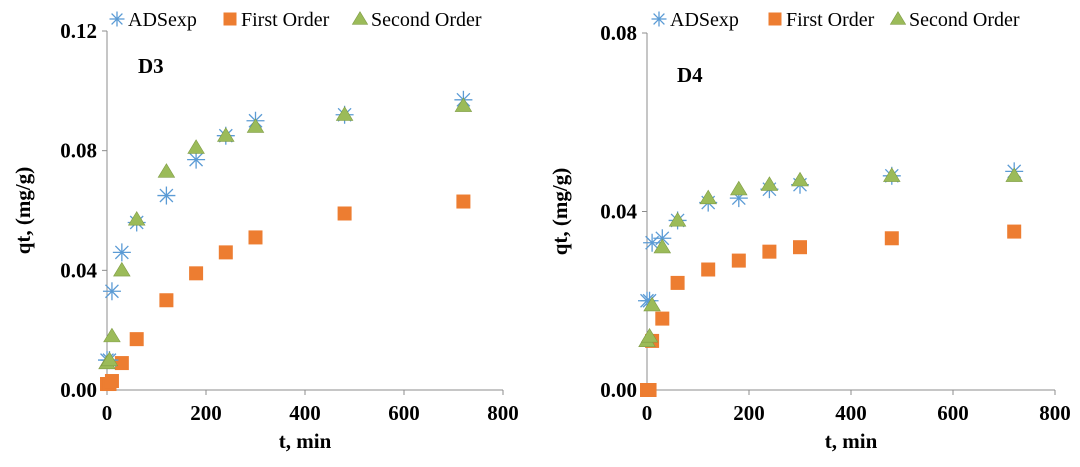 The height and width of the screenshot is (467, 1080). What do you see at coordinates (690, 75) in the screenshot?
I see `panel-annotation: D4` at bounding box center [690, 75].